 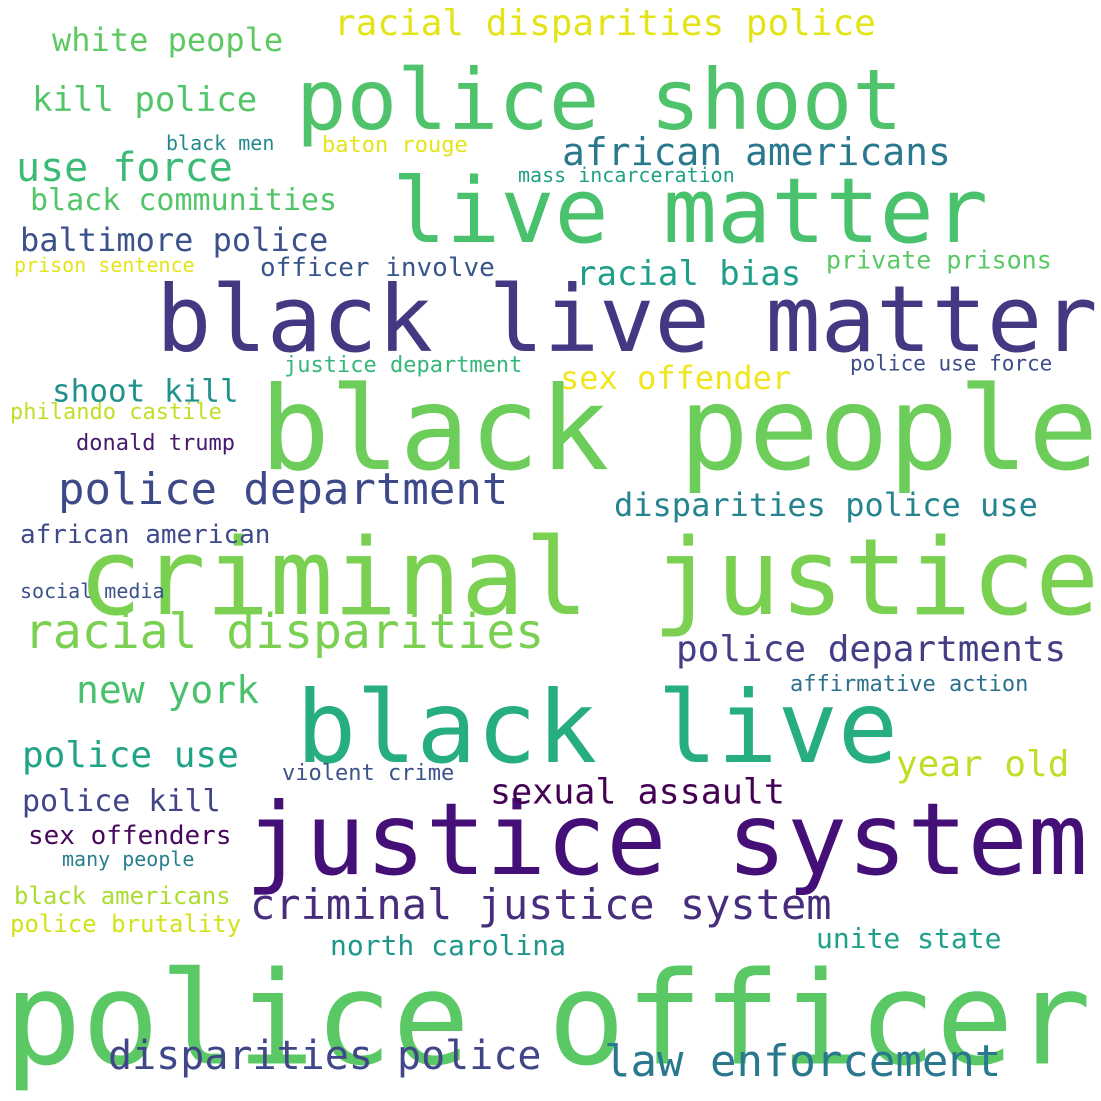 What do you see at coordinates (638, 792) in the screenshot?
I see `word-sexual-assault: sexual assault` at bounding box center [638, 792].